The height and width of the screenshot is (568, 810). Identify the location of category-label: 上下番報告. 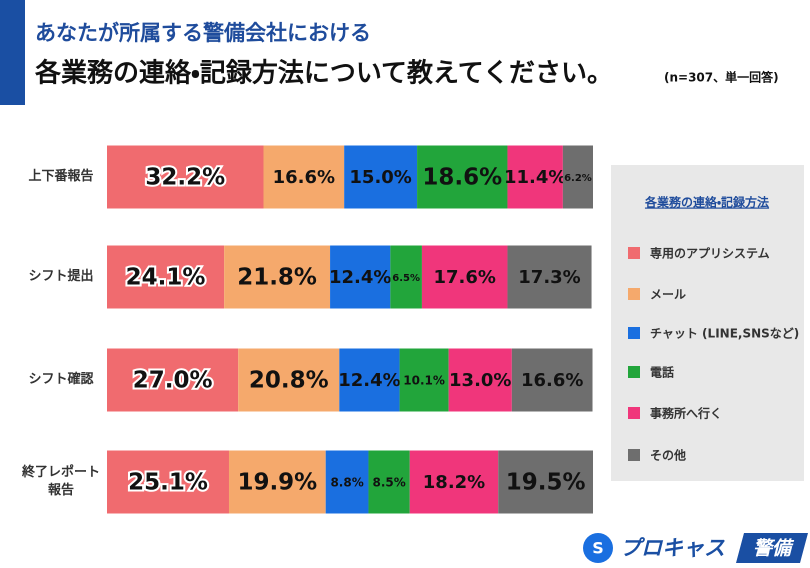
(61, 176).